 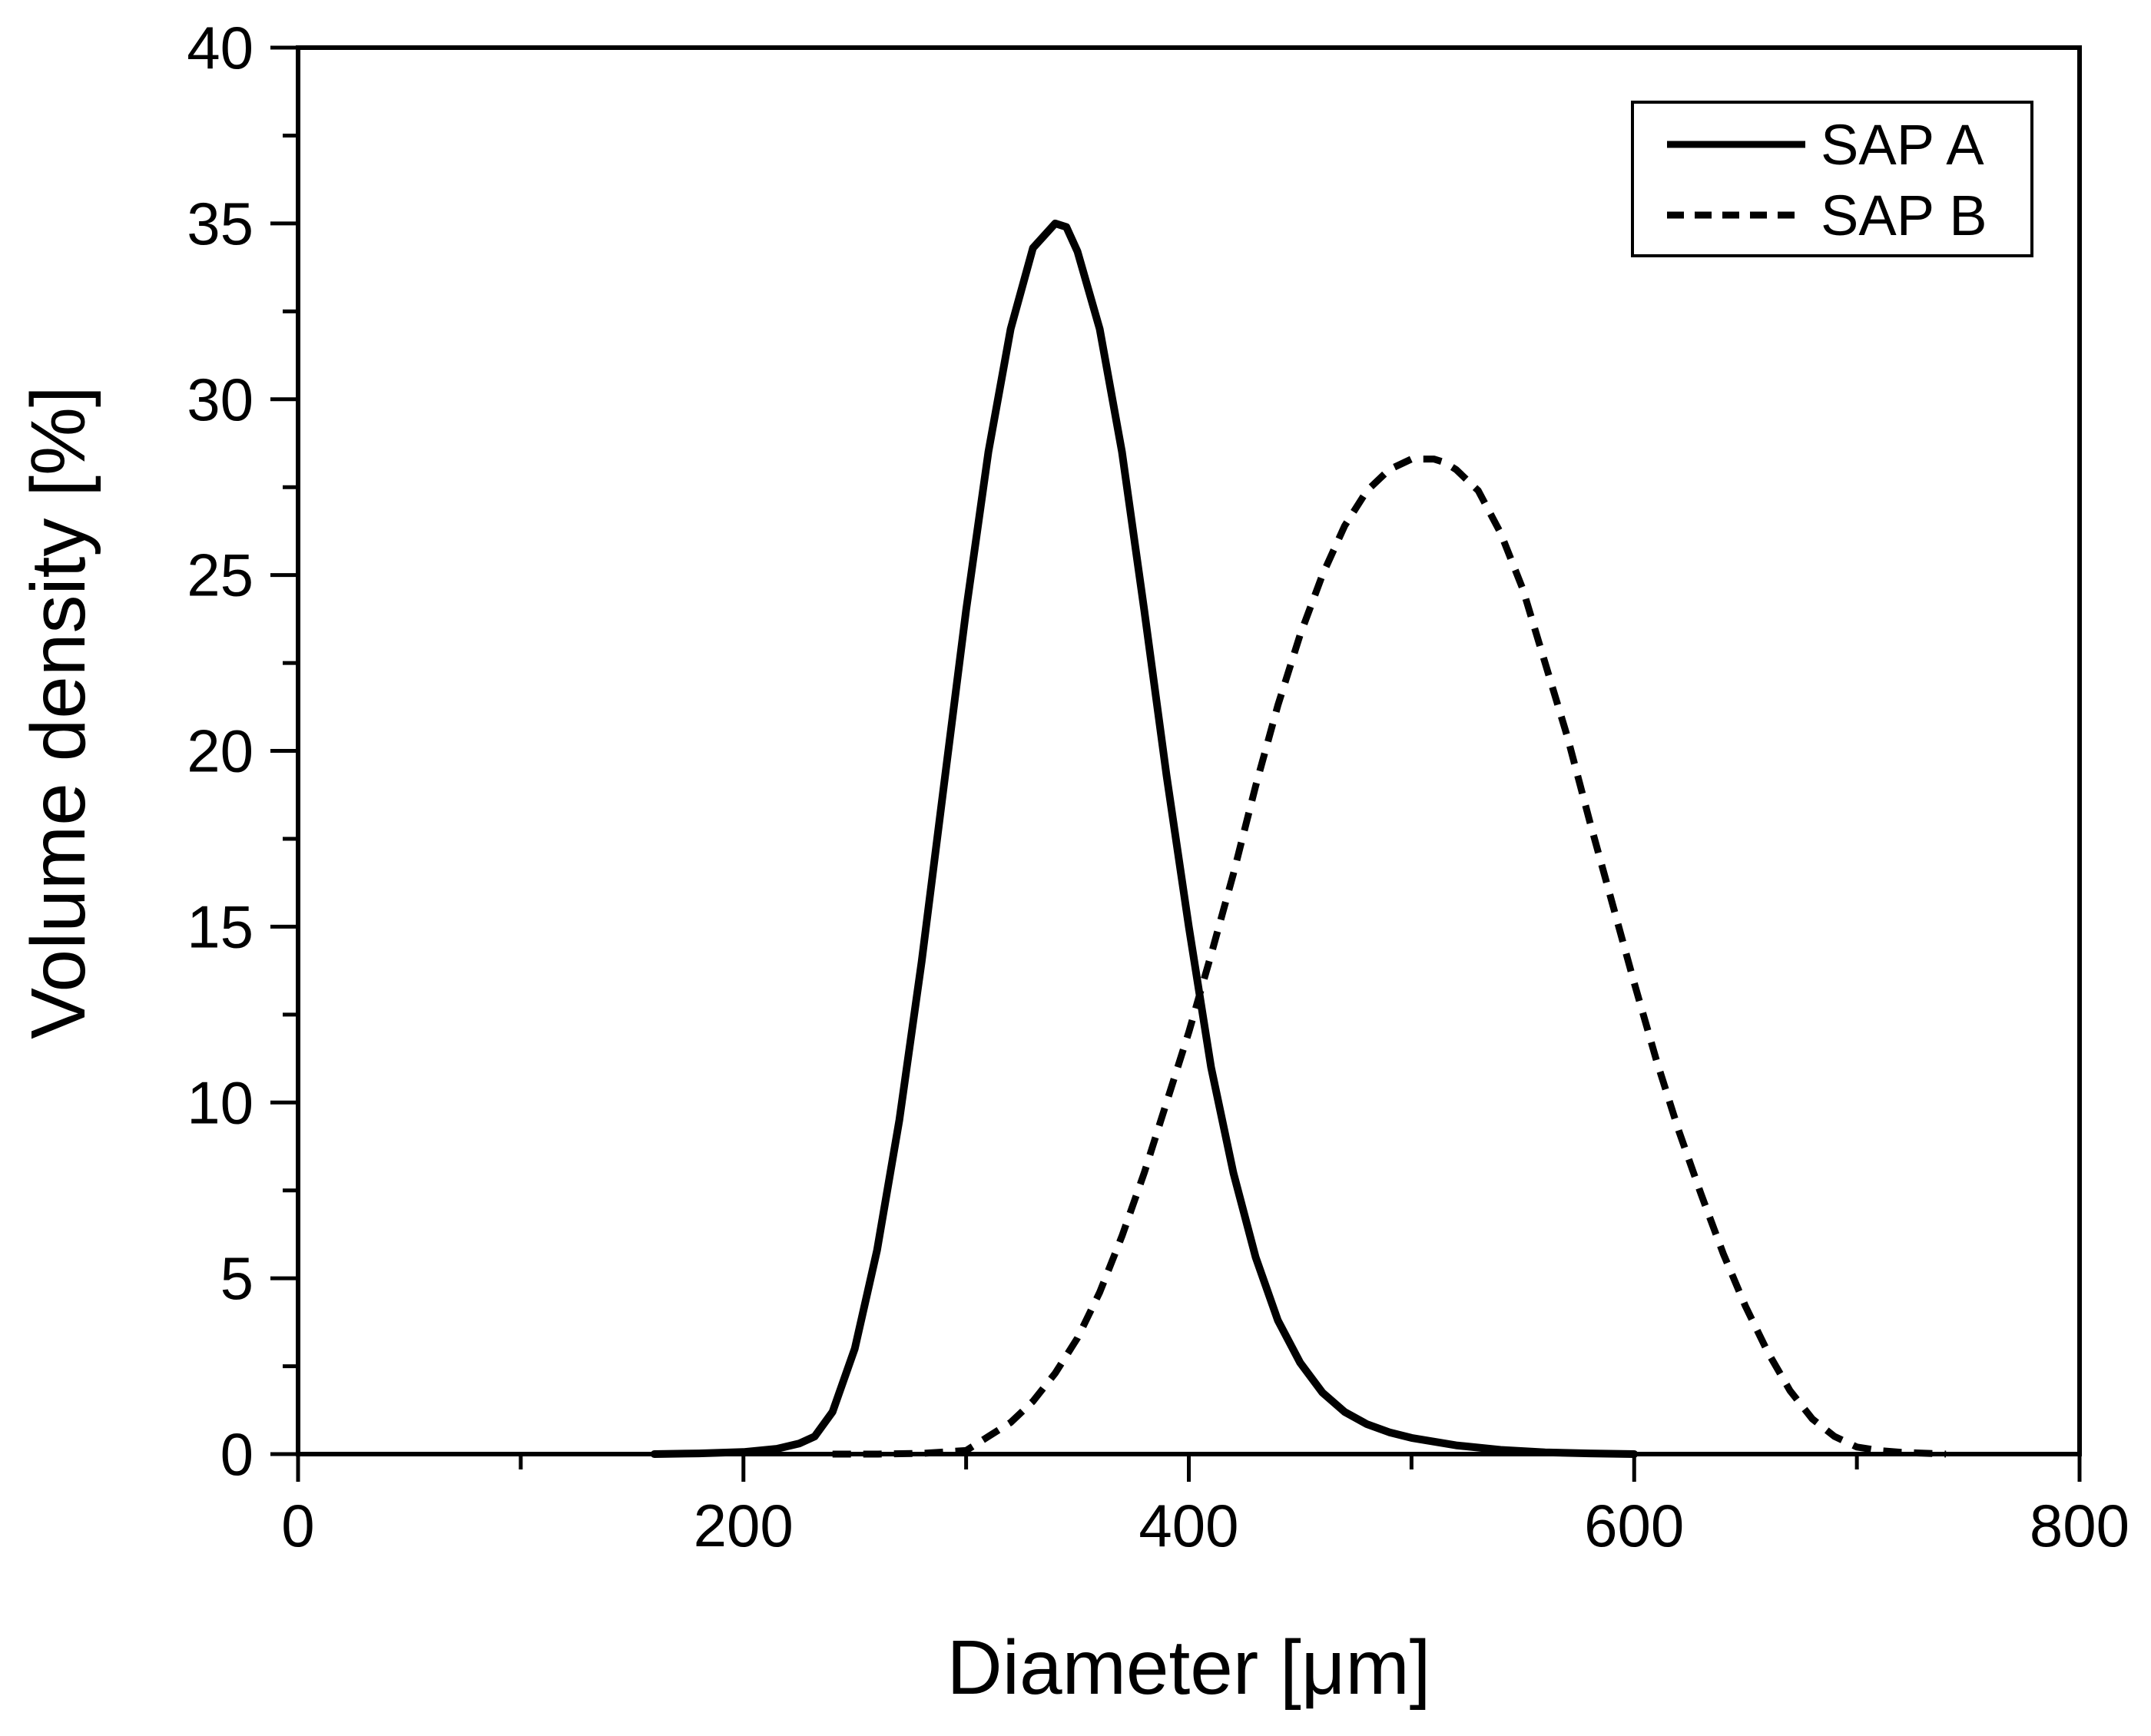 What do you see at coordinates (220, 576) in the screenshot?
I see `y-tick-label: 25` at bounding box center [220, 576].